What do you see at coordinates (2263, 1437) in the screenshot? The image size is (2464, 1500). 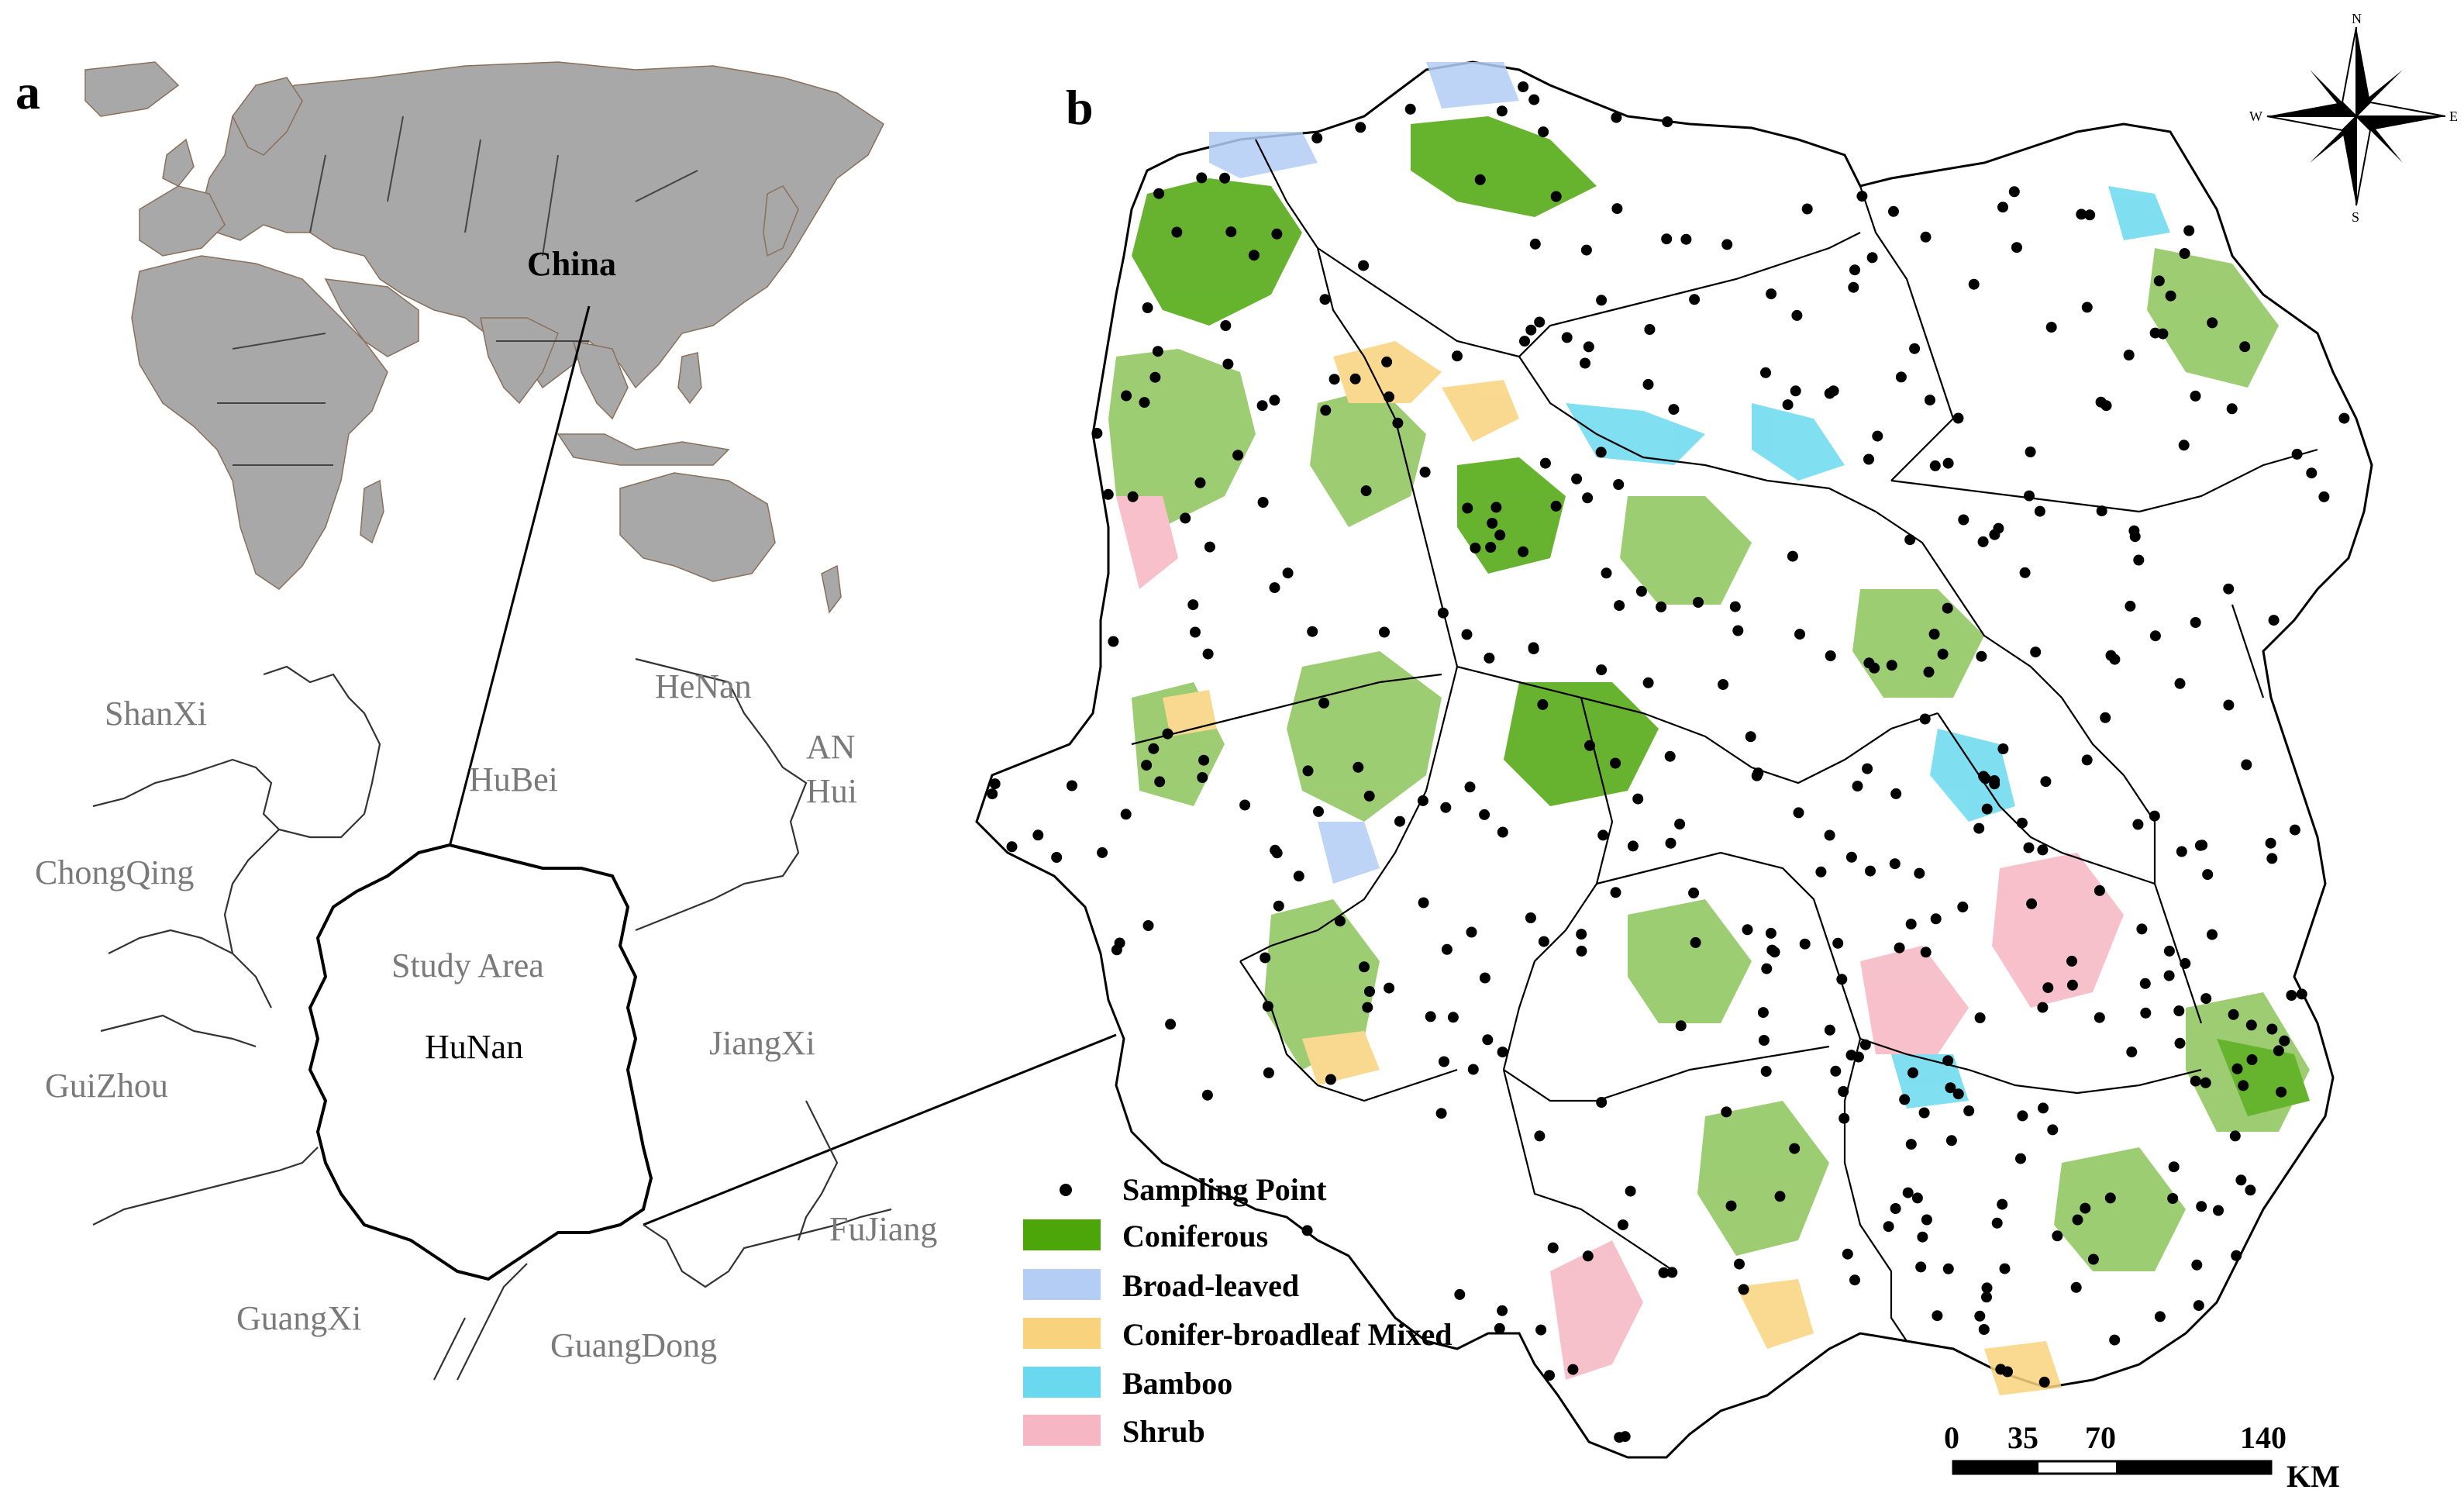 I see `scale-tick-140: 140` at bounding box center [2263, 1437].